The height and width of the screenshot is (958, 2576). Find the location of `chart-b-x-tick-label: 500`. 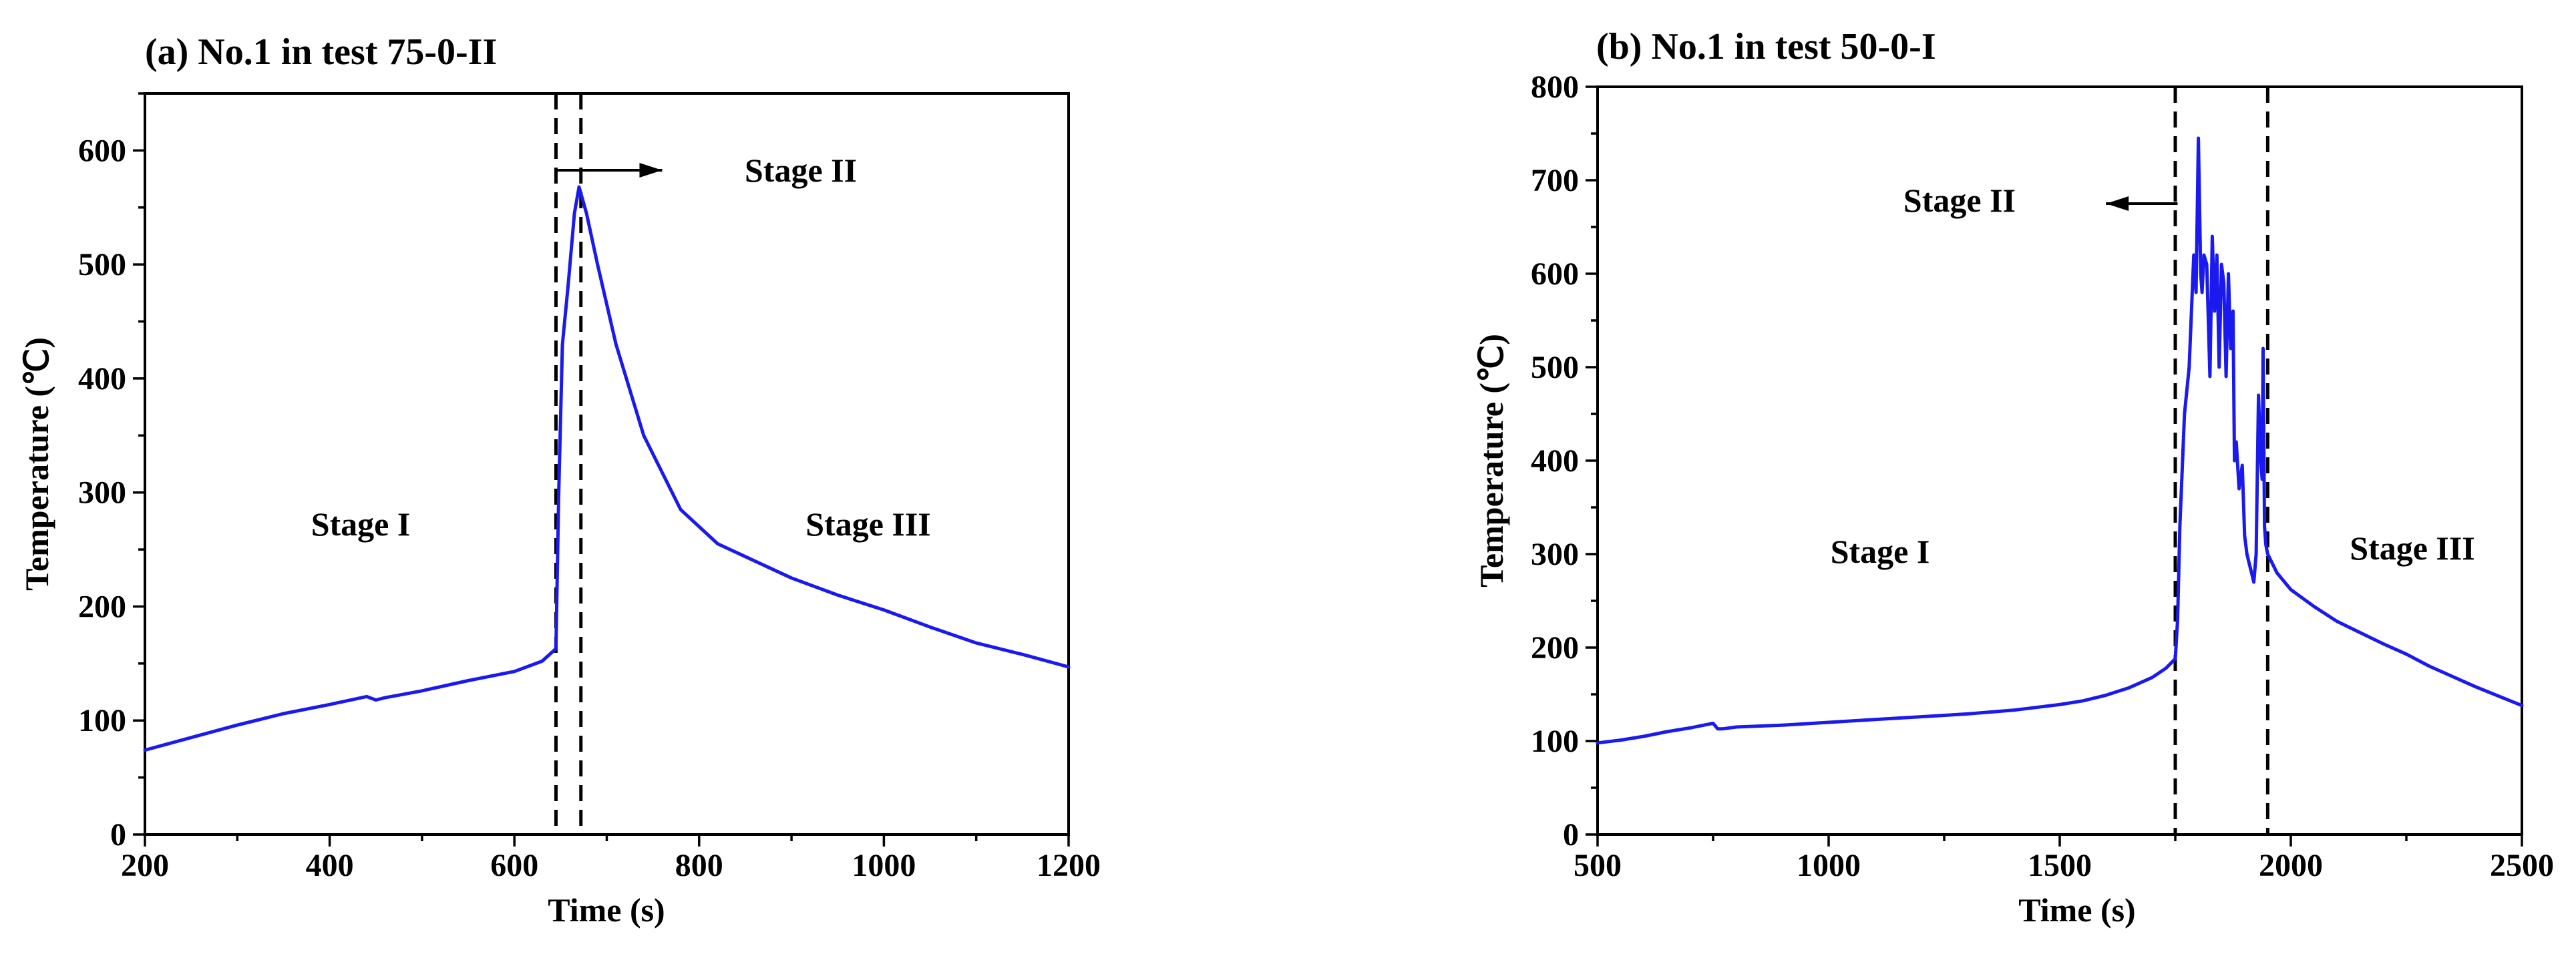

chart-b-x-tick-label: 500 is located at coordinates (1598, 865).